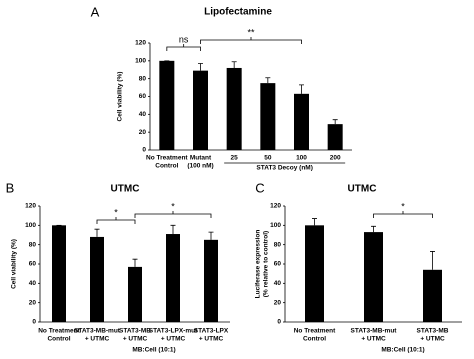  I want to click on y-axis-label: (% relative to control), so click(266, 264).